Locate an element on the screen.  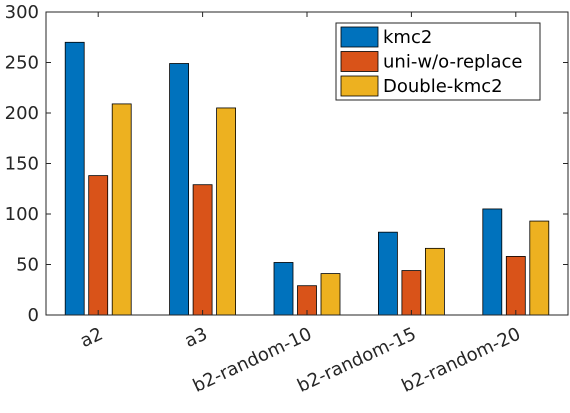
y-tick-label: 150 is located at coordinates (22, 164).